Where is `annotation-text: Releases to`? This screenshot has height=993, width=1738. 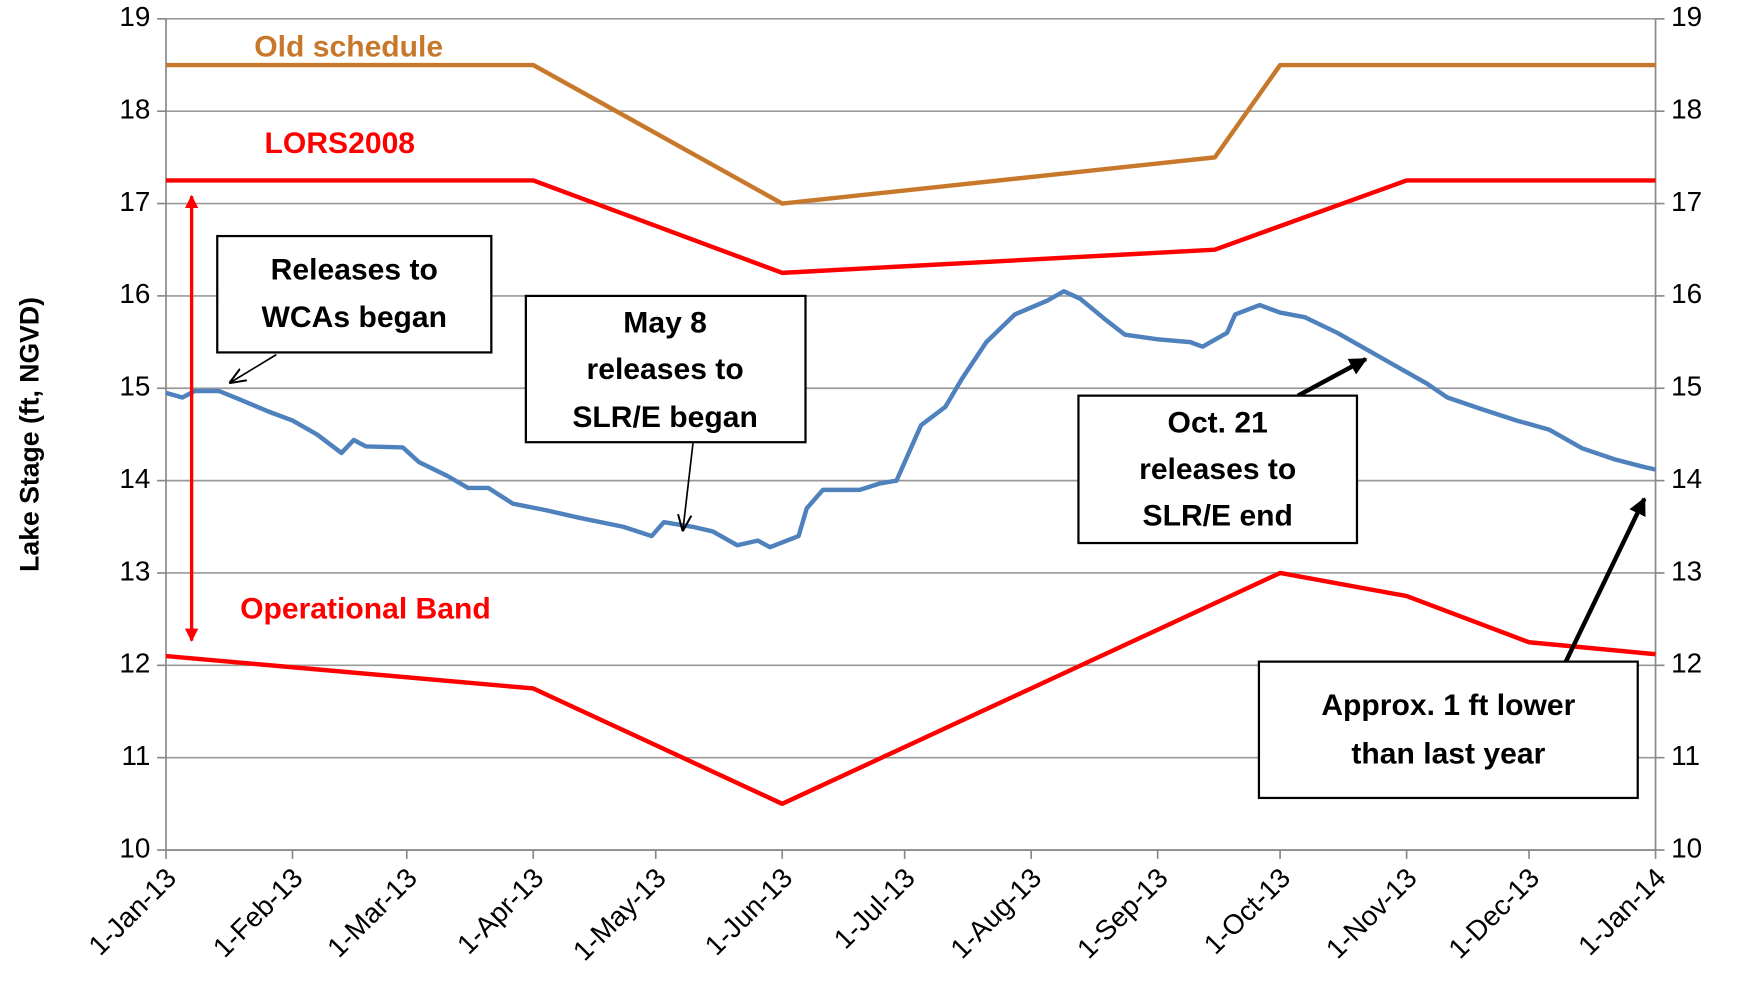
annotation-text: Releases to is located at coordinates (354, 269).